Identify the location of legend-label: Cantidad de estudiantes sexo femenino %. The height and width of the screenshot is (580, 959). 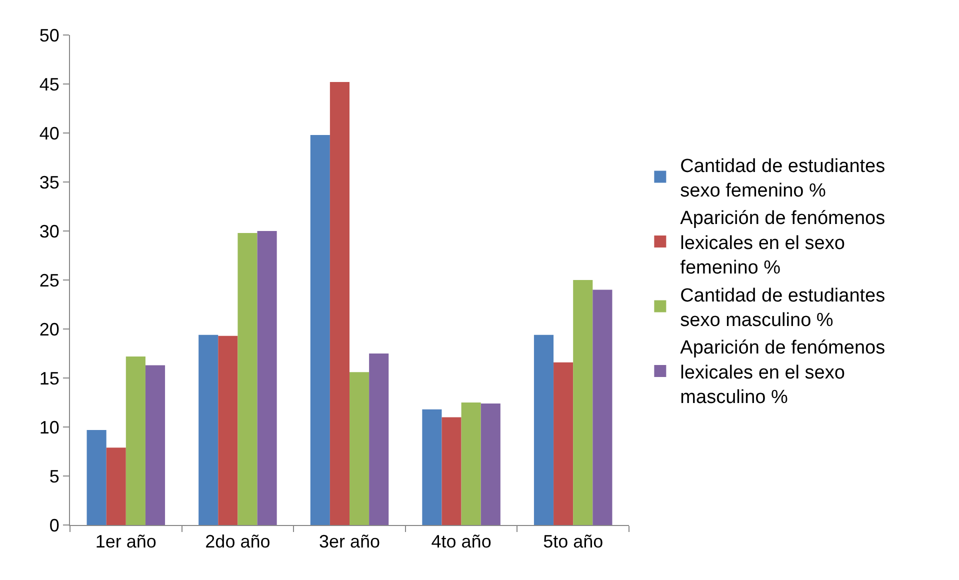
(783, 179).